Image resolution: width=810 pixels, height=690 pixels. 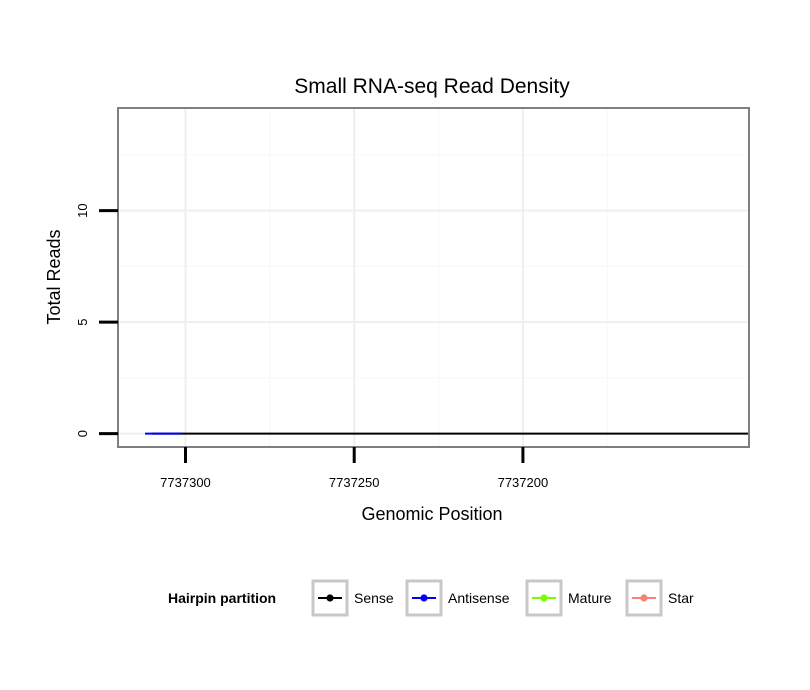 What do you see at coordinates (374, 598) in the screenshot?
I see `legend-label: Sense` at bounding box center [374, 598].